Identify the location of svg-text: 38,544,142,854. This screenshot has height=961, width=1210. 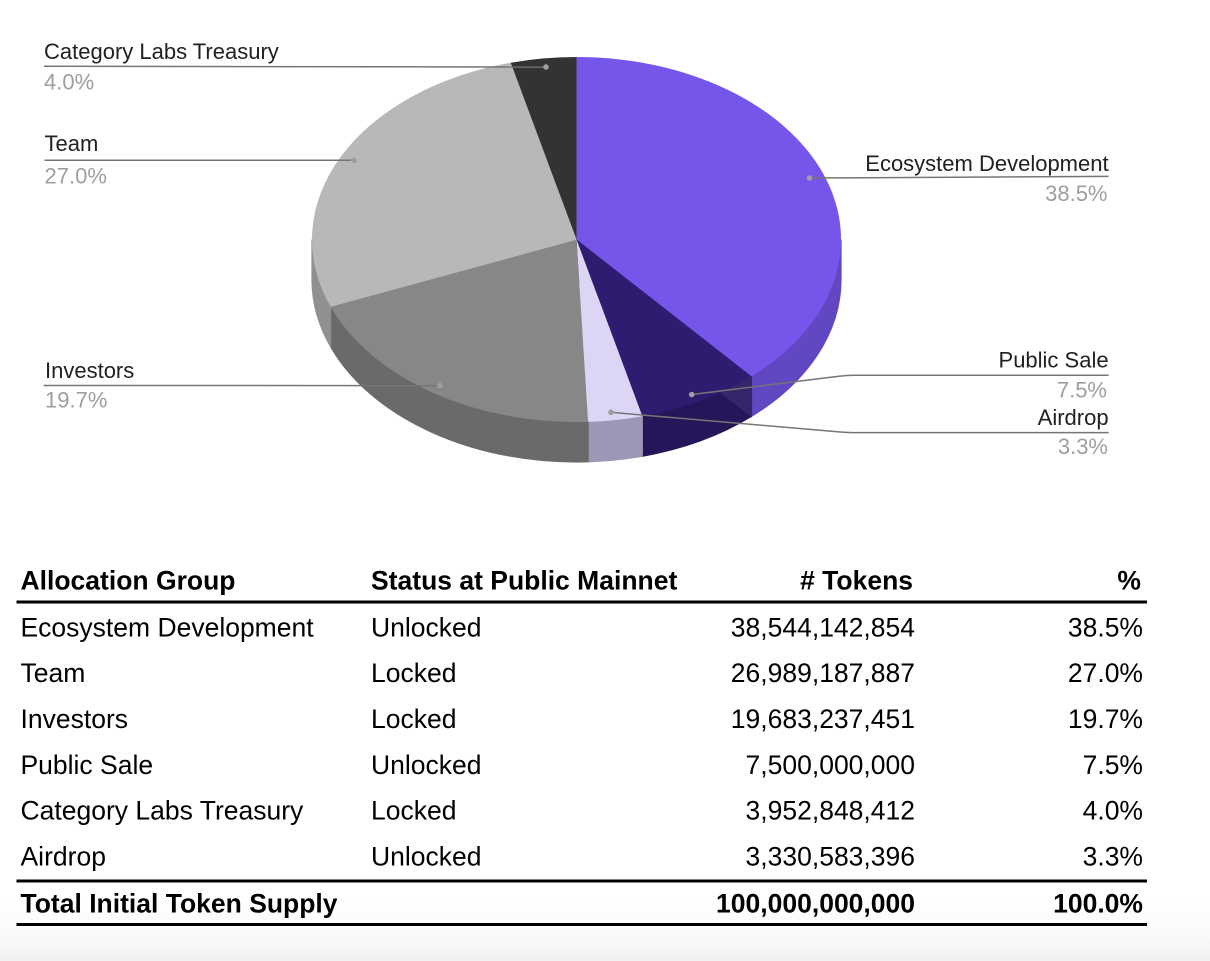
(823, 627).